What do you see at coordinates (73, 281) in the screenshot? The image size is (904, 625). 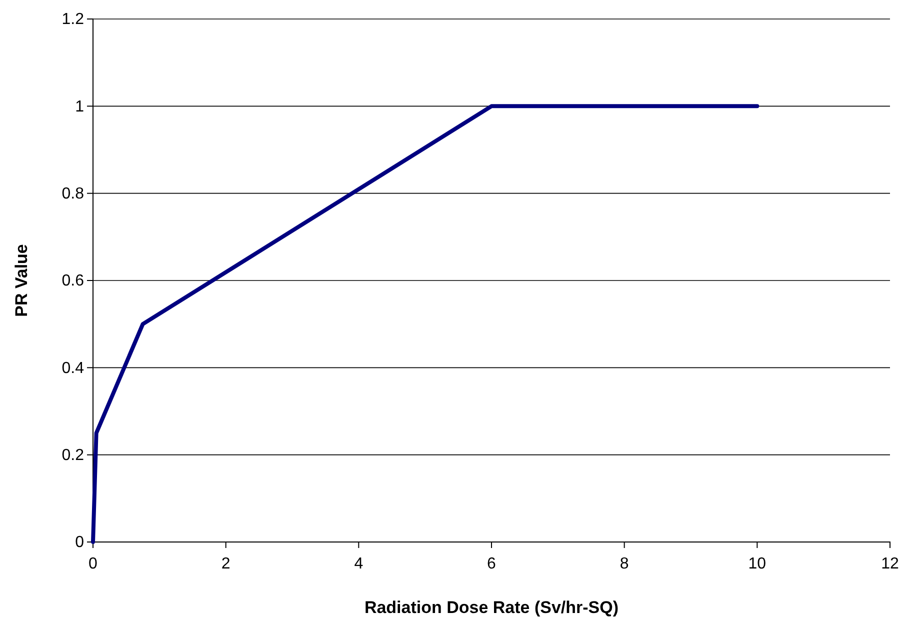 I see `y-tick-label: 0.6` at bounding box center [73, 281].